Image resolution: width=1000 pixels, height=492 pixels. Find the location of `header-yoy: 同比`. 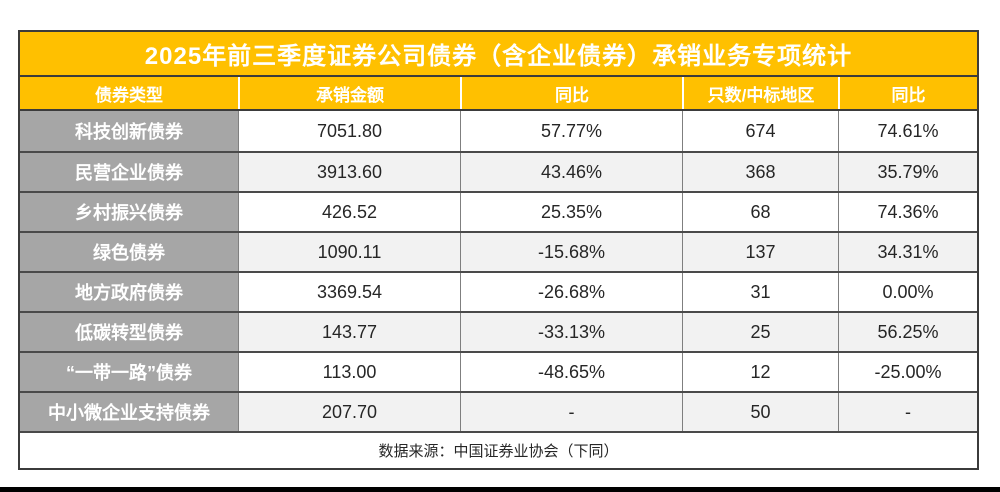

header-yoy: 同比 is located at coordinates (571, 93).